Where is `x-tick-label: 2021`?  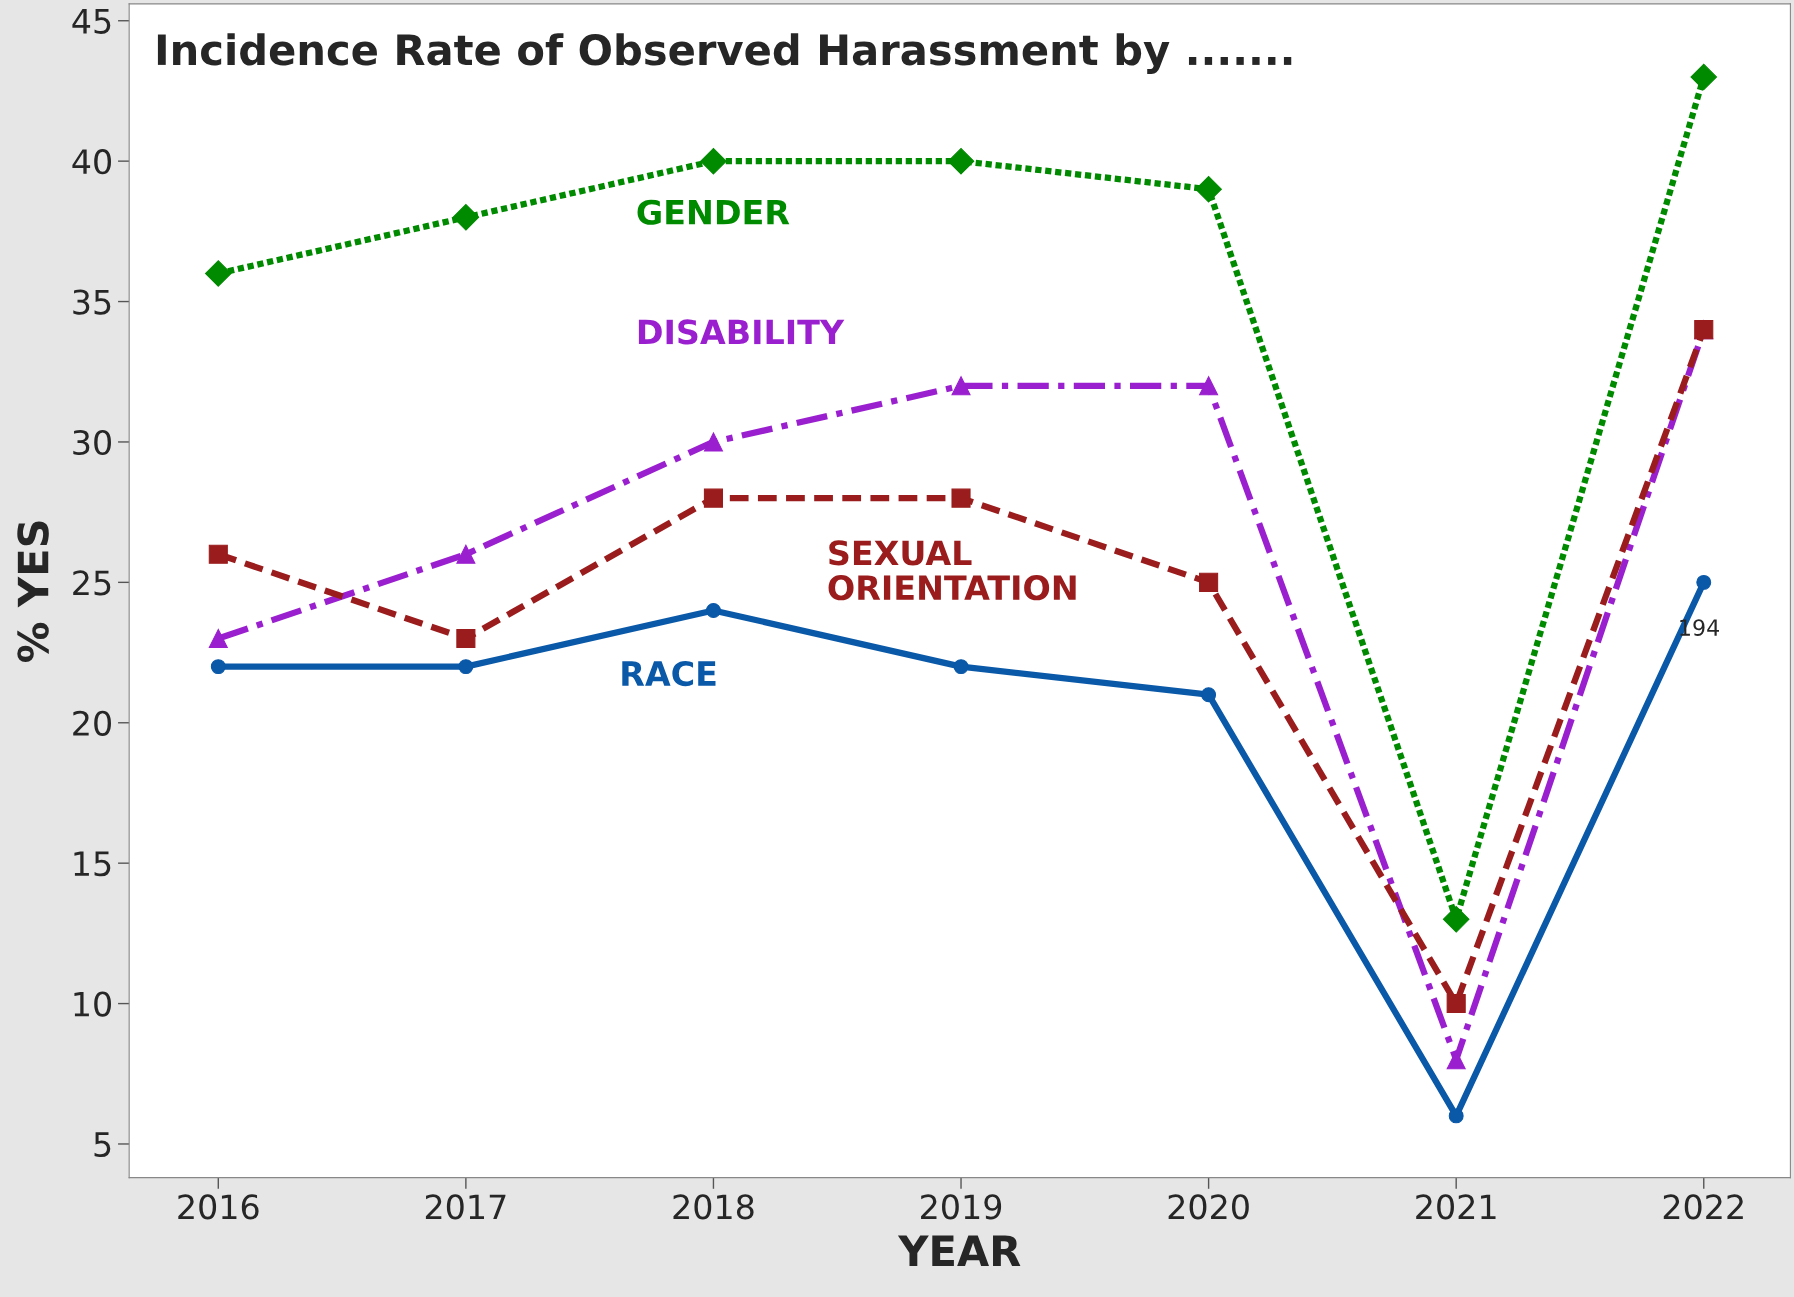
x-tick-label: 2021 is located at coordinates (1456, 1207).